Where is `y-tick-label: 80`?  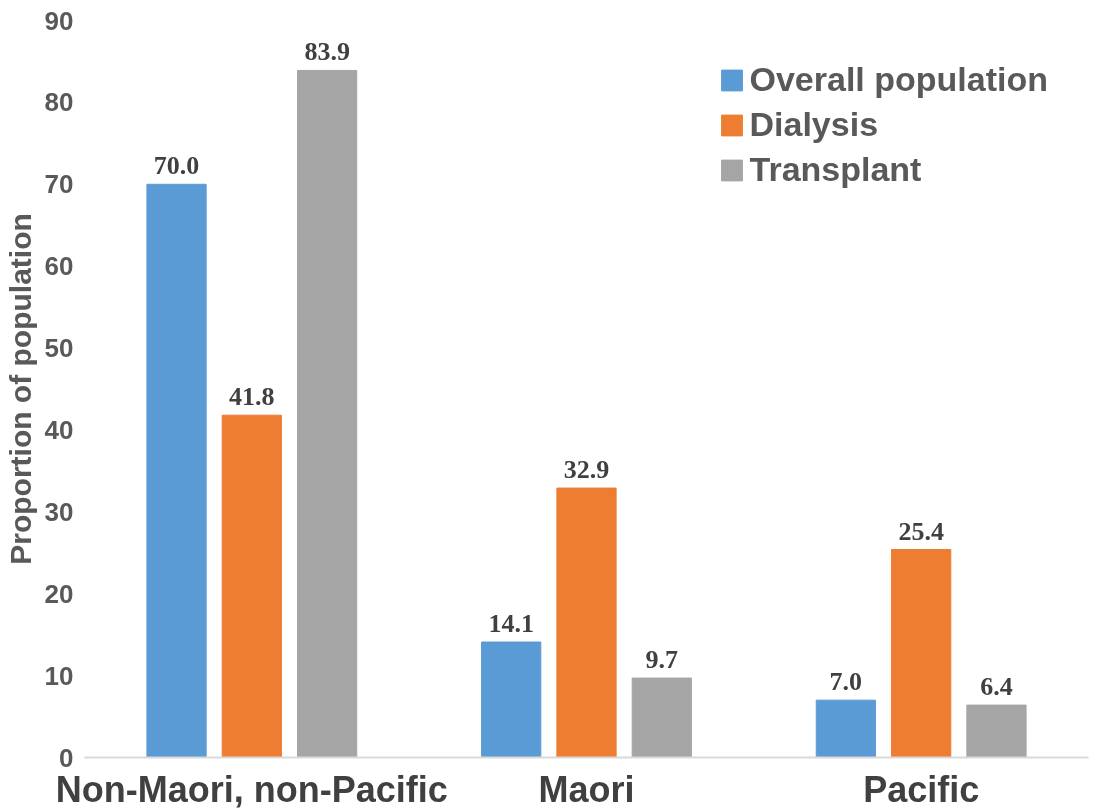 y-tick-label: 80 is located at coordinates (59, 102).